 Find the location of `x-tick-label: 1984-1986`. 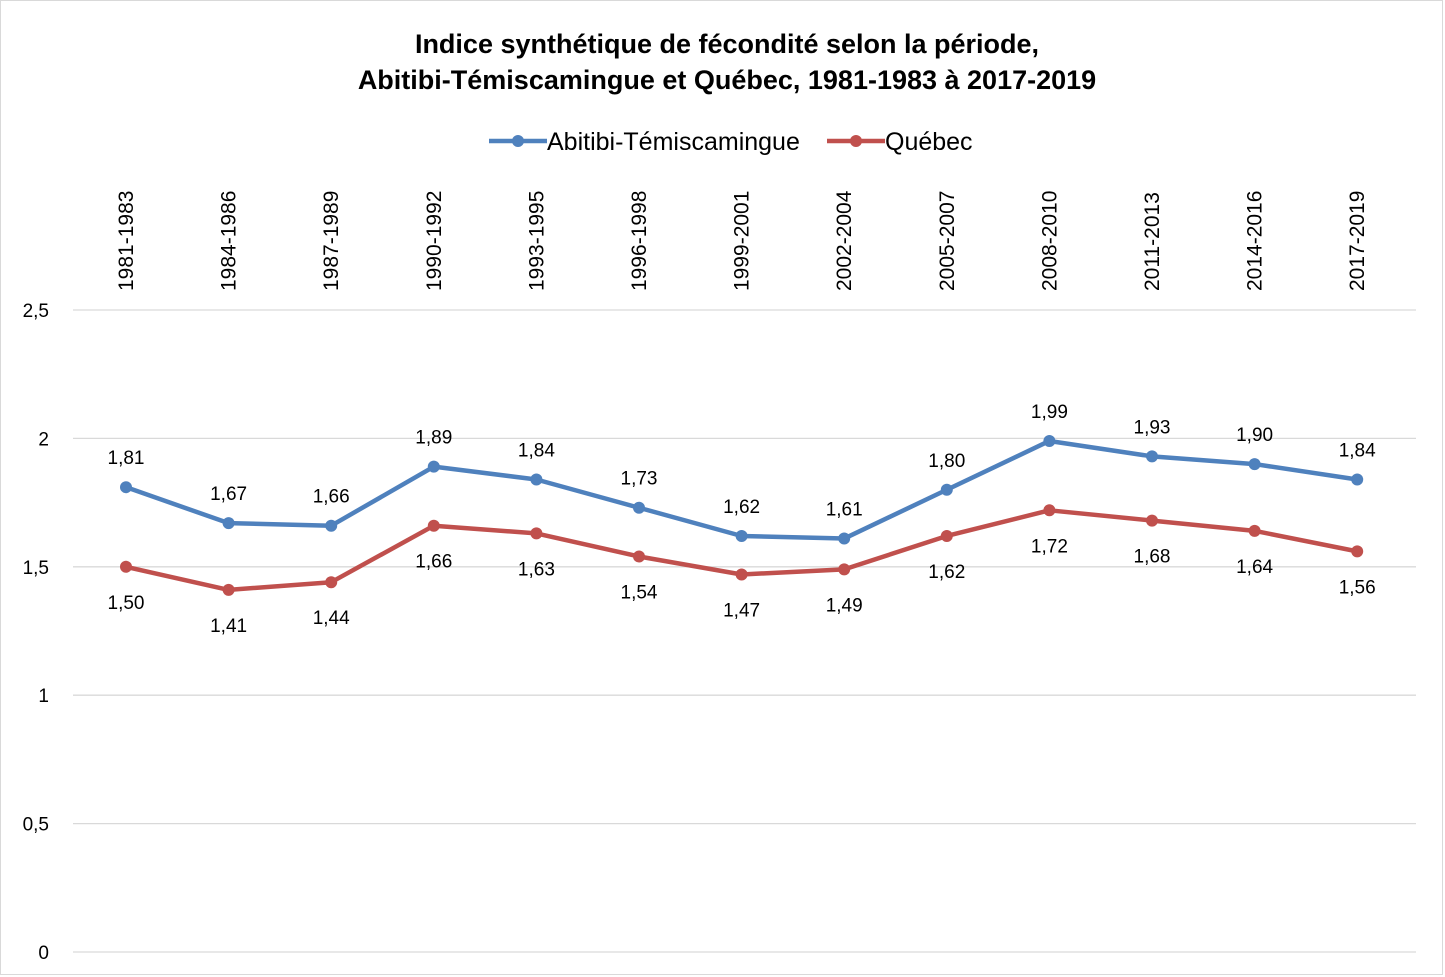

x-tick-label: 1984-1986 is located at coordinates (229, 241).